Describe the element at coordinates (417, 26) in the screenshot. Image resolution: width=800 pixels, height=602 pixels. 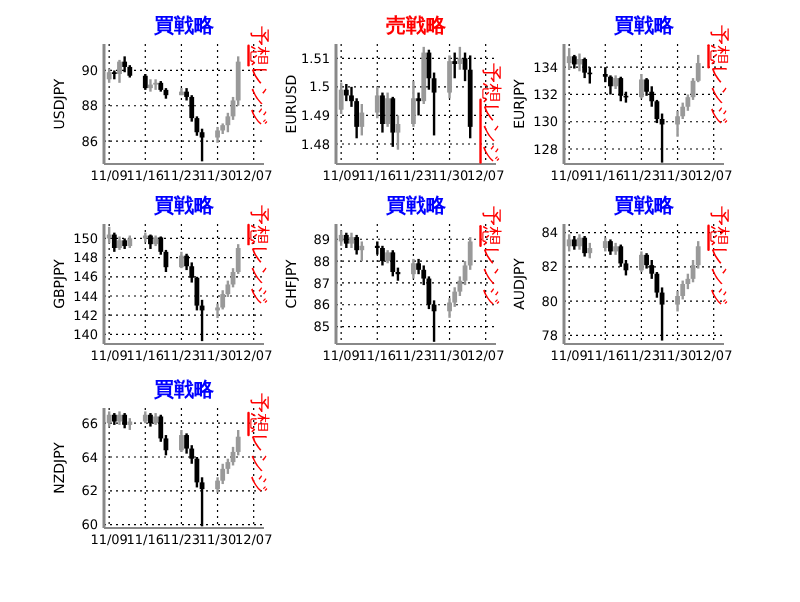
I see `chart-title: 売戦略` at that location.